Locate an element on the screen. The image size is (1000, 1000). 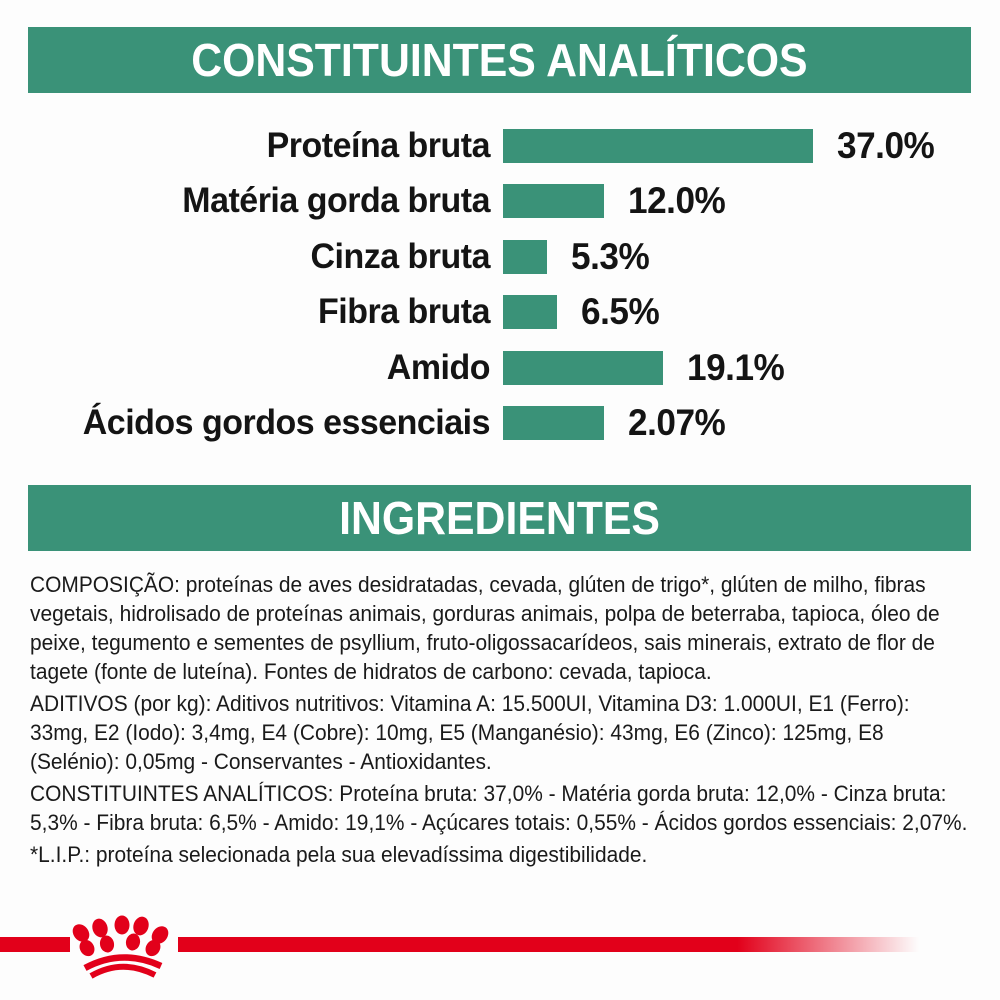
chart-row: Fibra bruta 6.5% is located at coordinates (500, 313).